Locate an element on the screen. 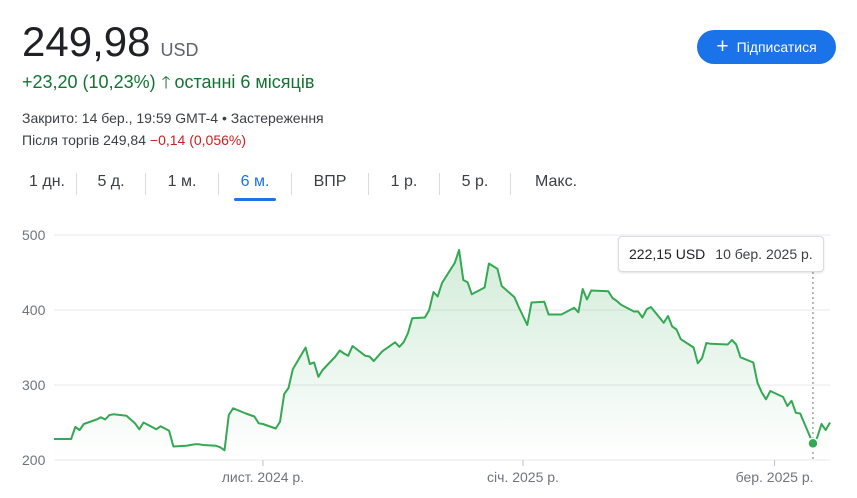 The image size is (857, 498). currency-label: USD is located at coordinates (179, 50).